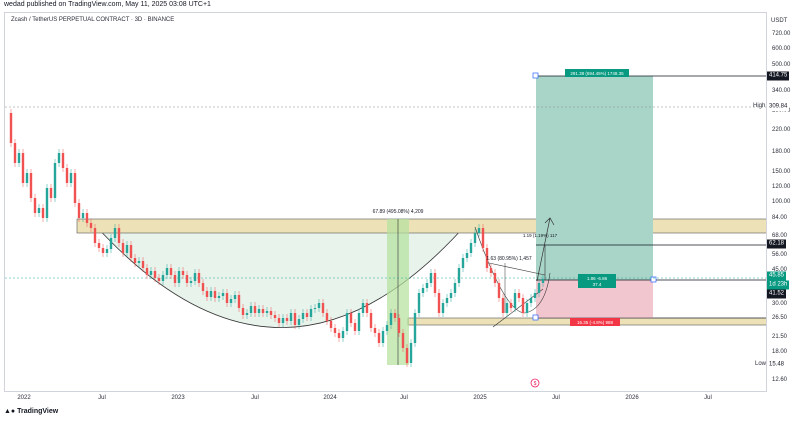 The width and height of the screenshot is (800, 422). Describe the element at coordinates (781, 49) in the screenshot. I see `price-tick: 600.00` at that location.